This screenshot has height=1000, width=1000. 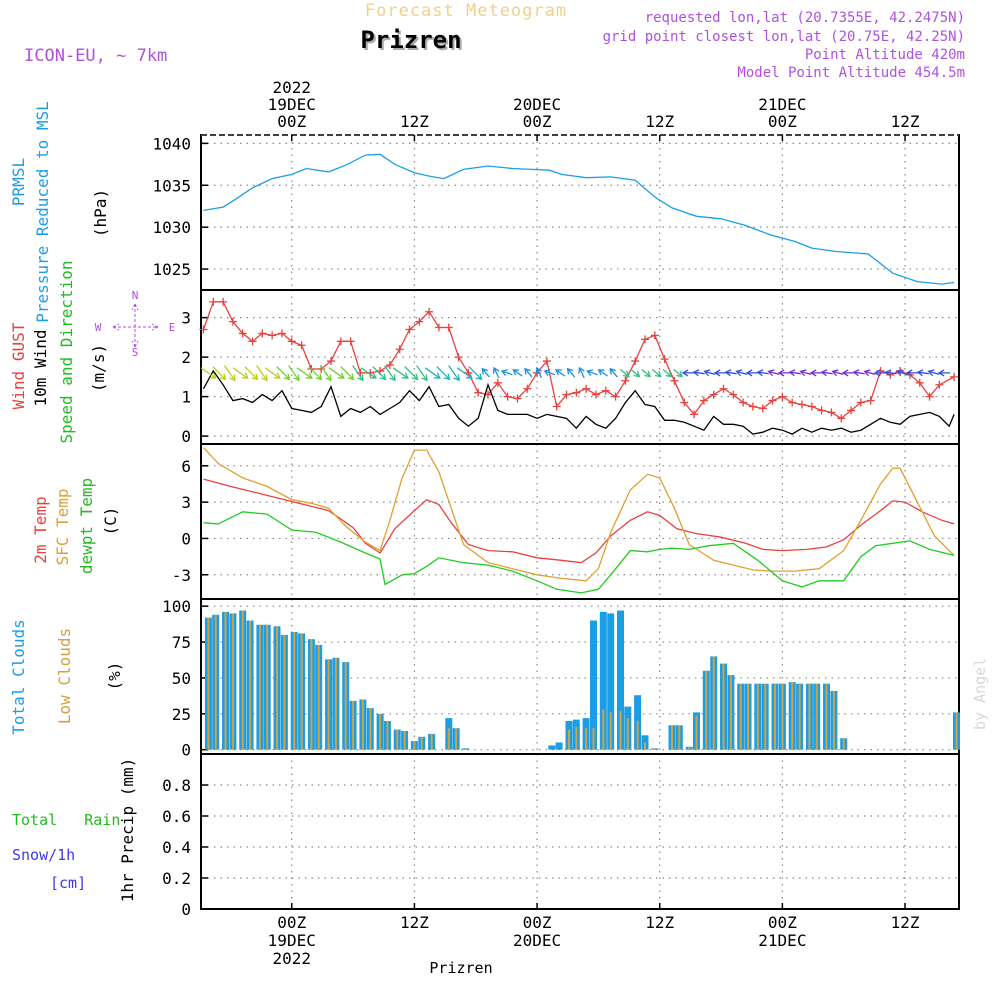 What do you see at coordinates (659, 121) in the screenshot?
I see `time-label-top: 12Z` at bounding box center [659, 121].